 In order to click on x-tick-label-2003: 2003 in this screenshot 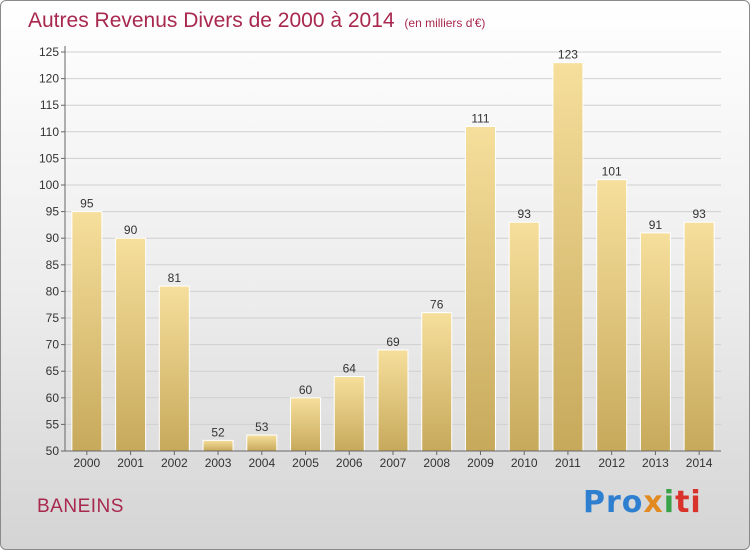, I will do `click(218, 463)`.